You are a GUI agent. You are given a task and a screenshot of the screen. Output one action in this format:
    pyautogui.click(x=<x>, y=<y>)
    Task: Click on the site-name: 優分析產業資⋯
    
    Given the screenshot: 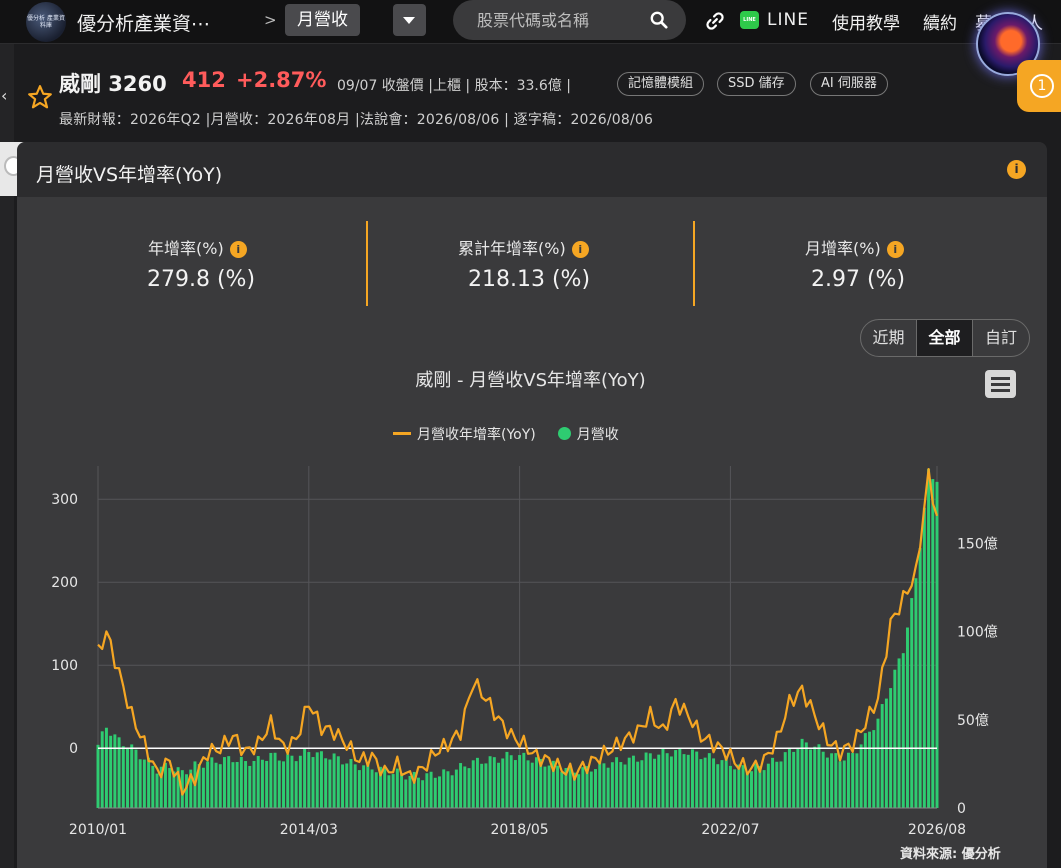 What is the action you would take?
    pyautogui.click(x=144, y=24)
    